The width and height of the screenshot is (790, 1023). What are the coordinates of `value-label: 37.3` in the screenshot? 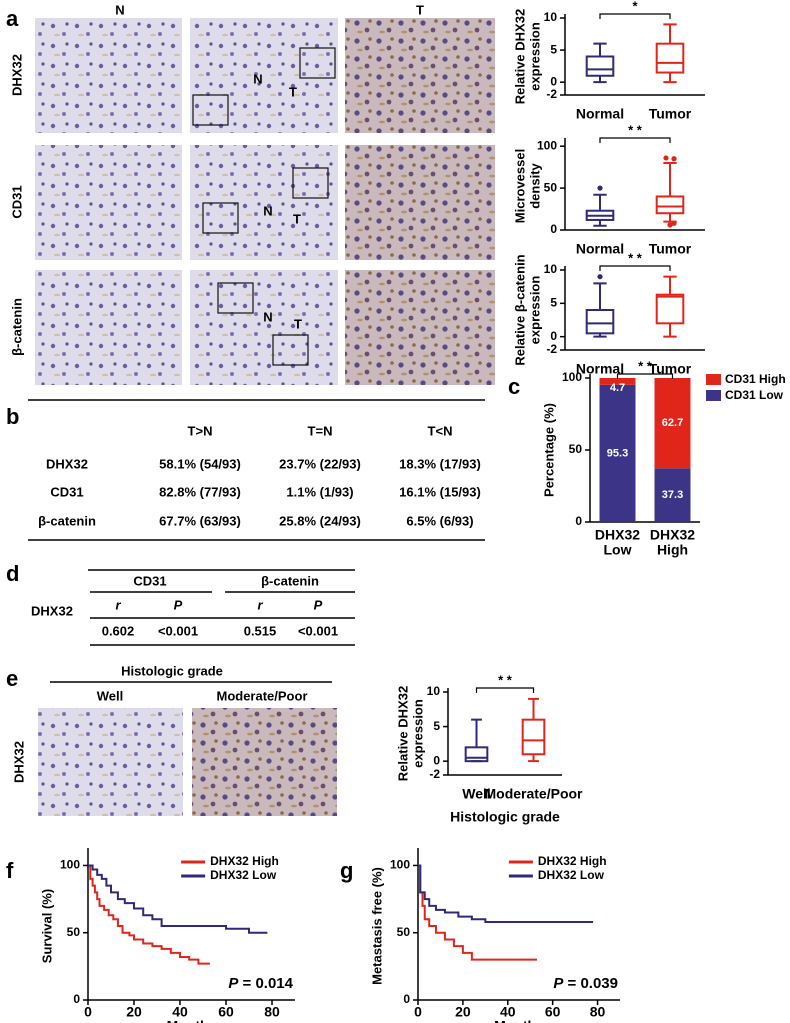 It's located at (672, 495).